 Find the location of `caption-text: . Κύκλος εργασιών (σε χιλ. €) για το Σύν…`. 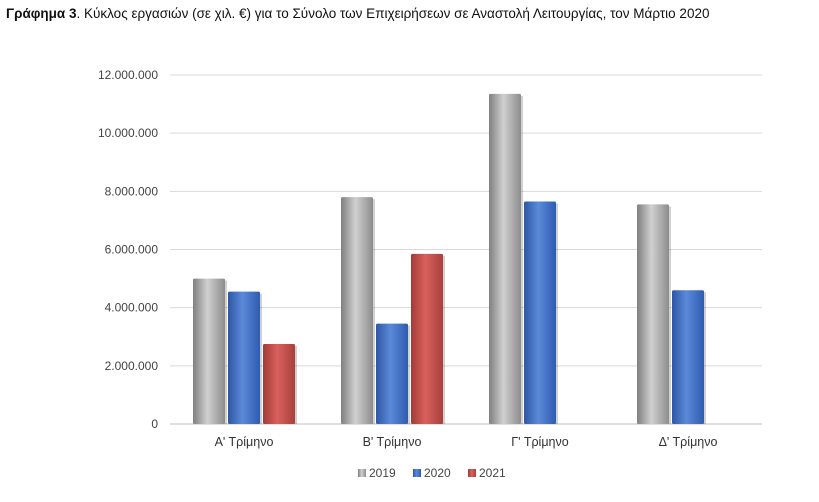

caption-text: . Κύκλος εργασιών (σε χιλ. €) για το Σύν… is located at coordinates (393, 13).